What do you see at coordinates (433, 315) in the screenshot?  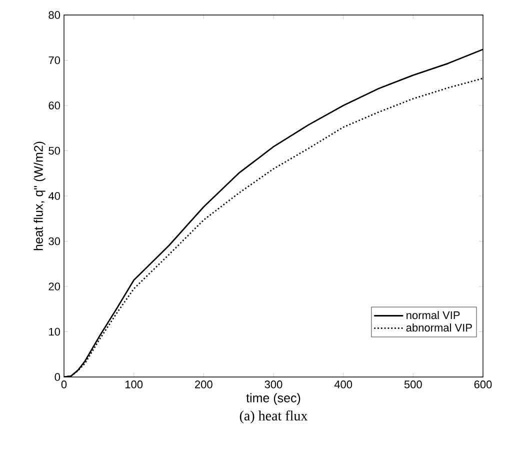 I see `legend-label: normal VIP` at bounding box center [433, 315].